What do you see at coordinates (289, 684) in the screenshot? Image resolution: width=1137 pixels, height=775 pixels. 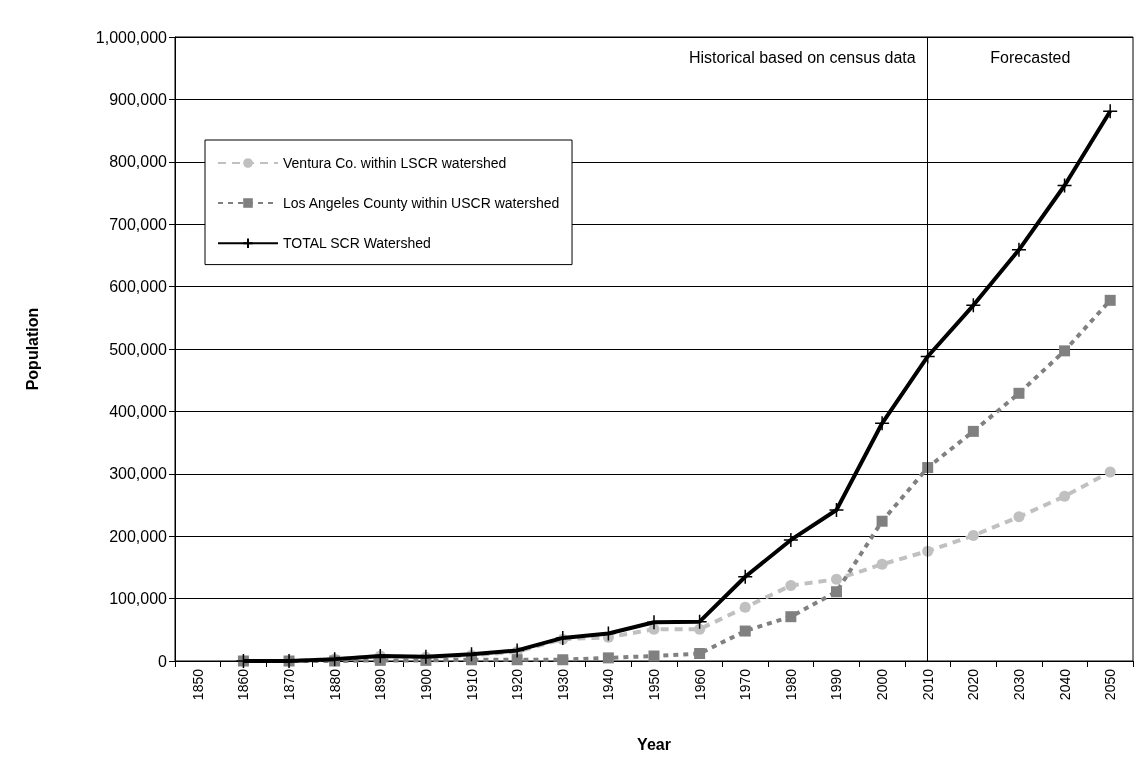 I see `x-tick-label: 1870` at bounding box center [289, 684].